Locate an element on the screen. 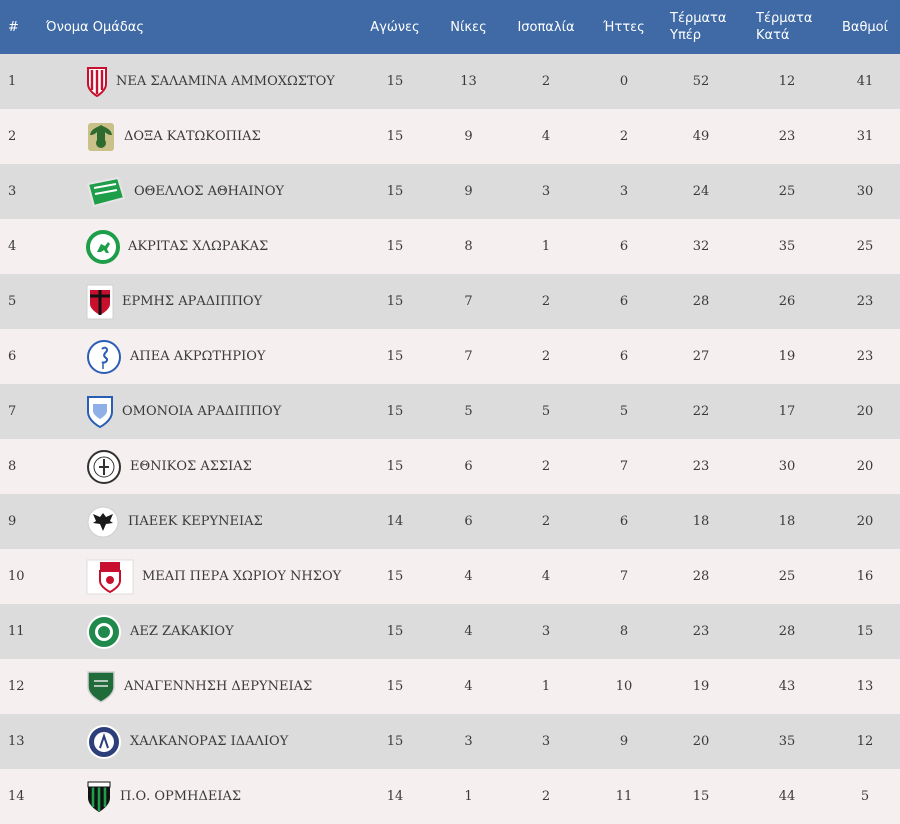  goals-against-cell: 28 is located at coordinates (787, 631).